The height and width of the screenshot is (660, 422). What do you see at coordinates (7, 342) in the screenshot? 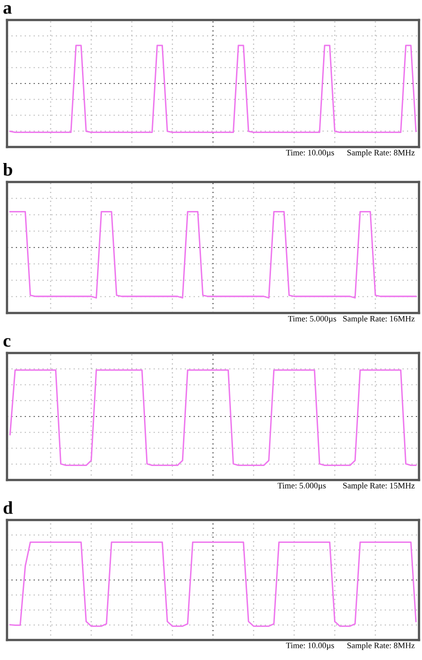
I see `chart-title: c` at bounding box center [7, 342].